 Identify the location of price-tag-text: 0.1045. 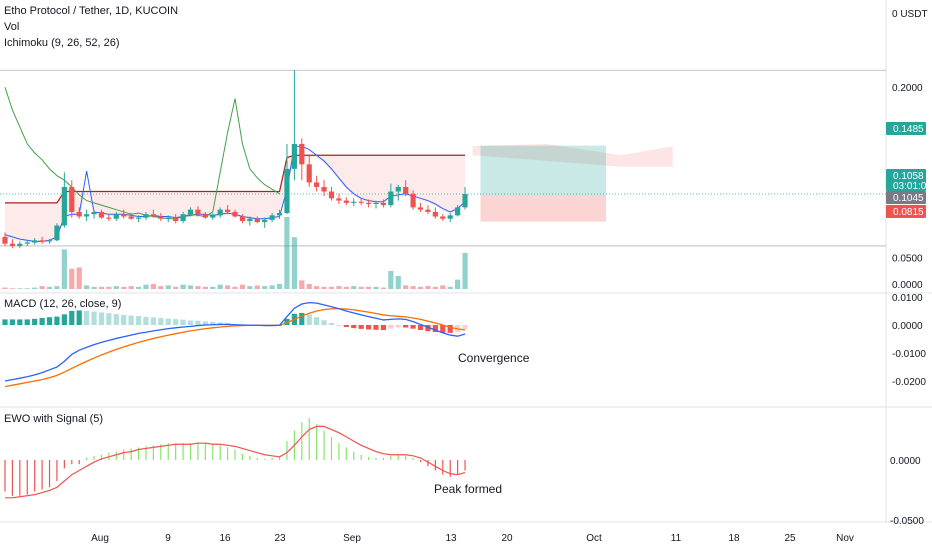
(908, 198).